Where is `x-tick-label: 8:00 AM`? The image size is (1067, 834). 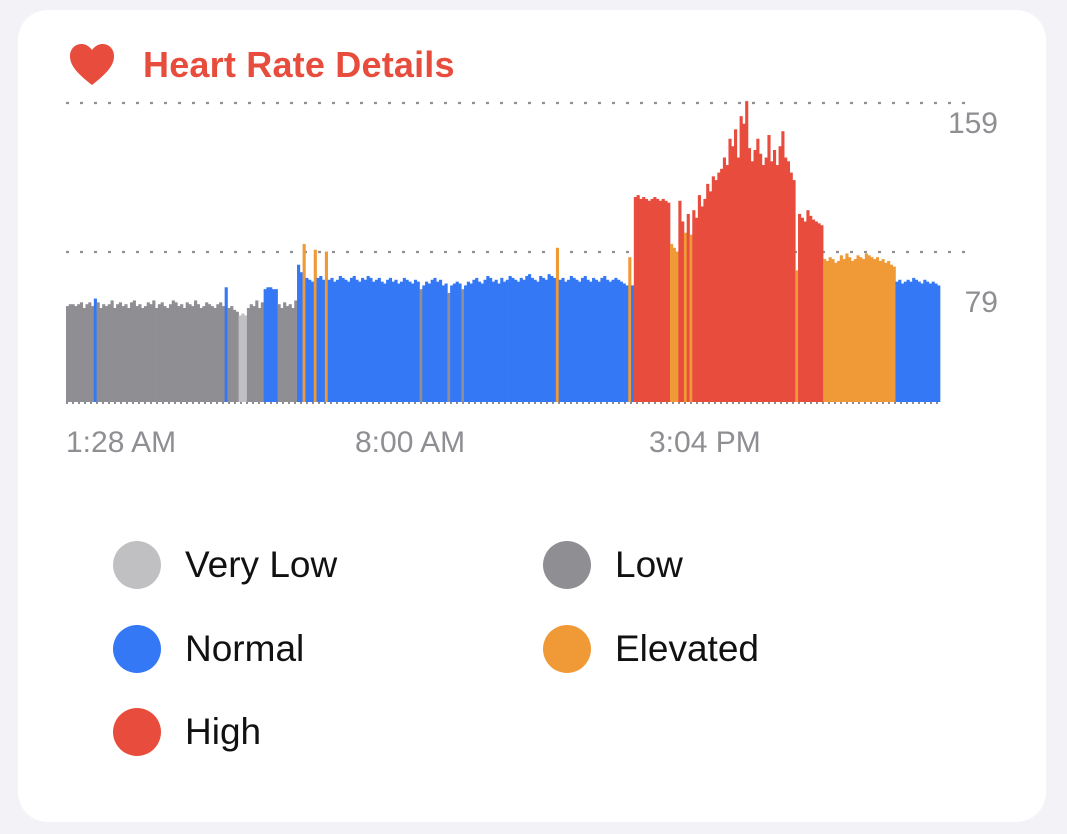 x-tick-label: 8:00 AM is located at coordinates (410, 442).